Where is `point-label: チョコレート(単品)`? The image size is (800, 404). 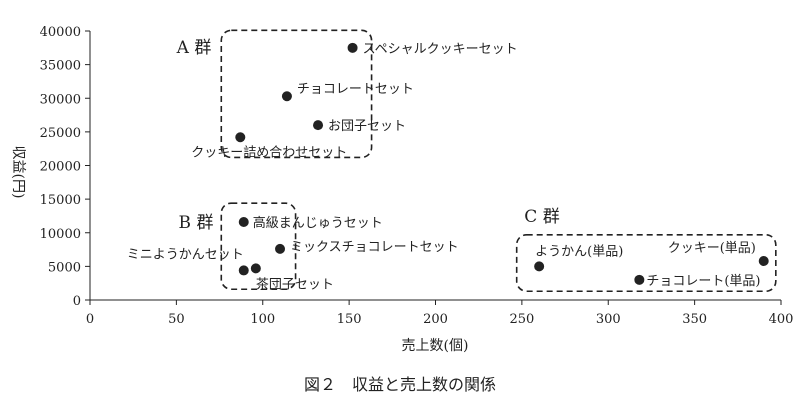
point-label: チョコレート(単品) is located at coordinates (703, 281).